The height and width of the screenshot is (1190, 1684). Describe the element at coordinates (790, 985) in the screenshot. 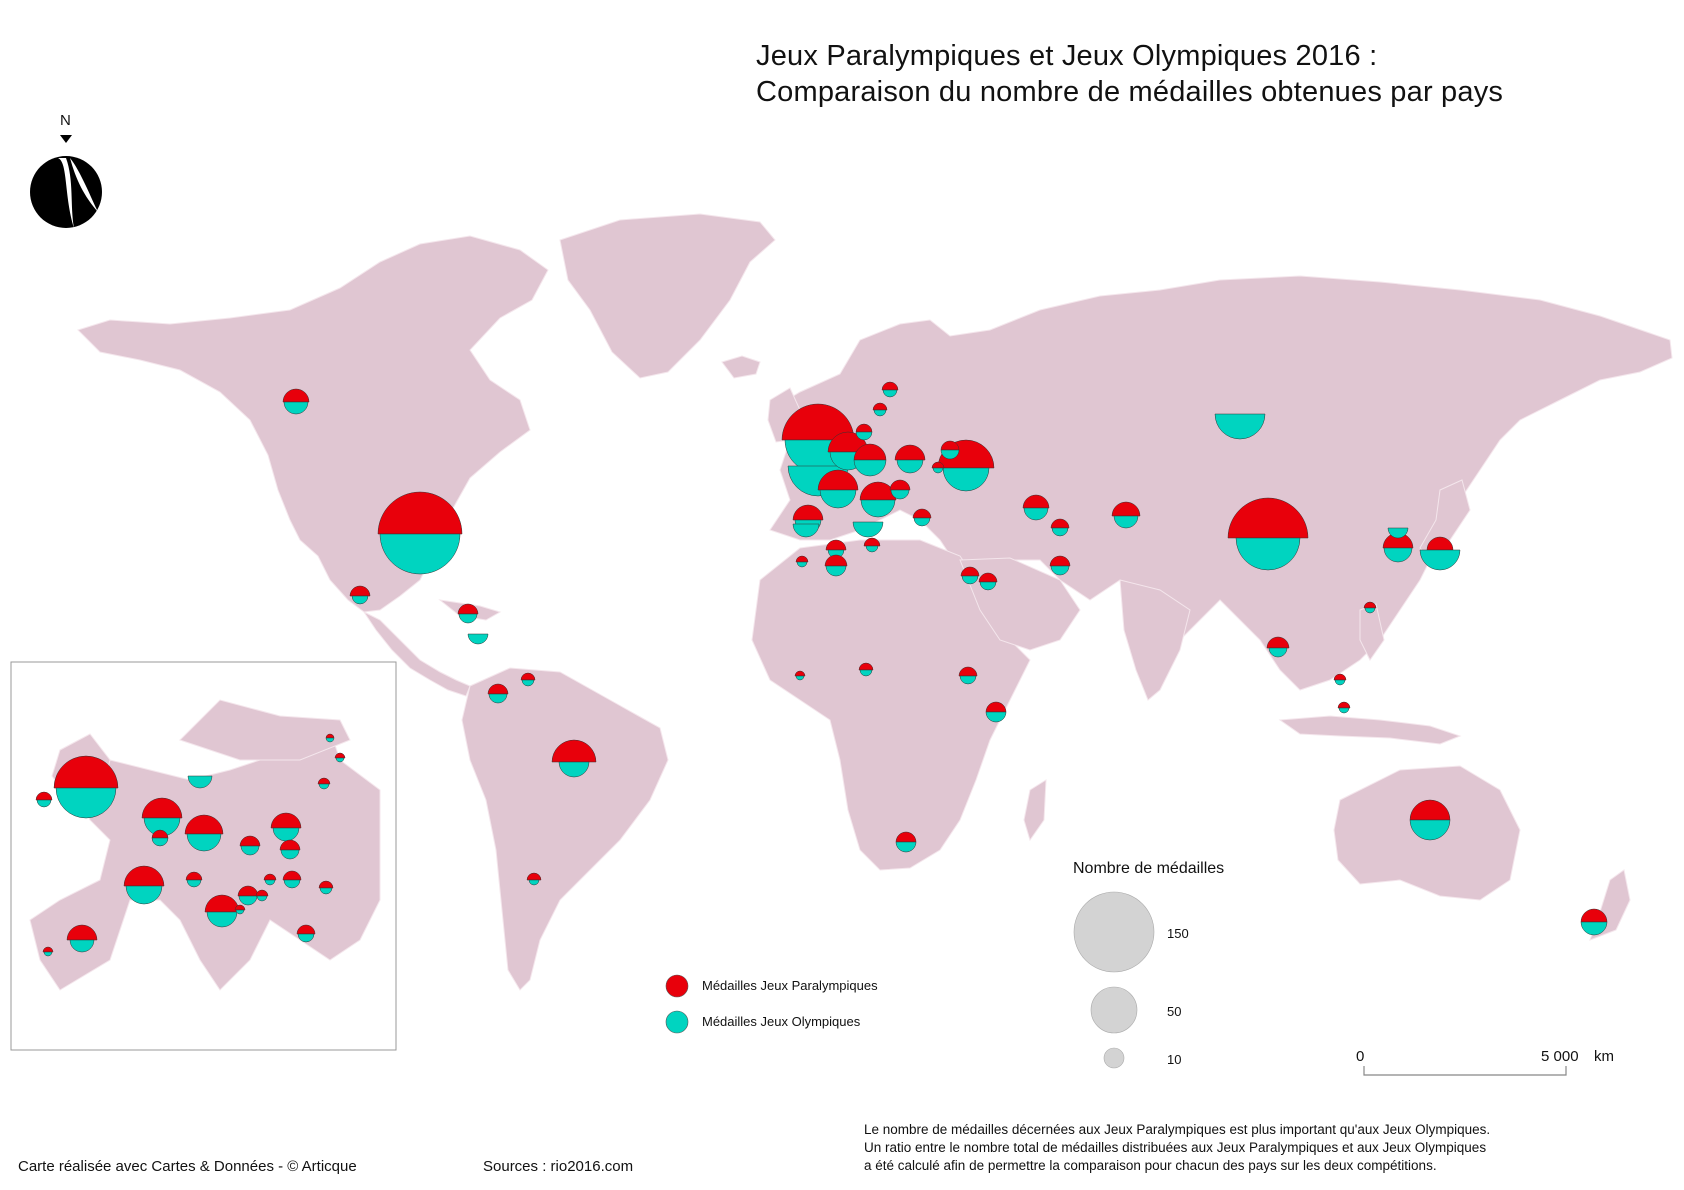

I see `legend-paralympic-label: Médailles Jeux Paralympiques` at that location.